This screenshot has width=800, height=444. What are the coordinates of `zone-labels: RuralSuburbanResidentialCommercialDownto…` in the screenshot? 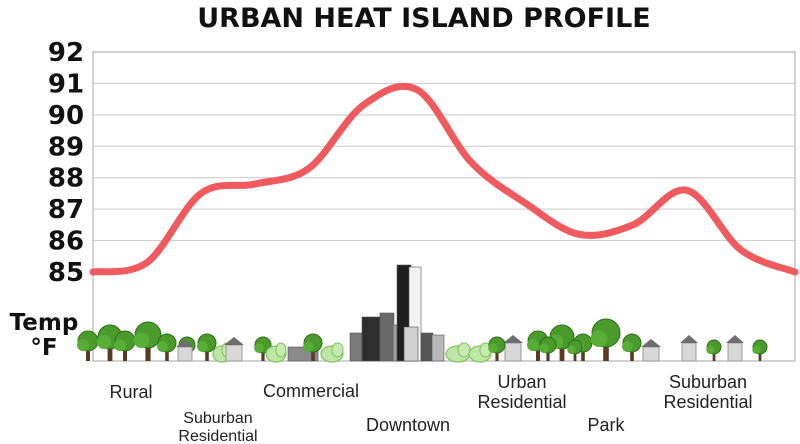 It's located at (430, 408).